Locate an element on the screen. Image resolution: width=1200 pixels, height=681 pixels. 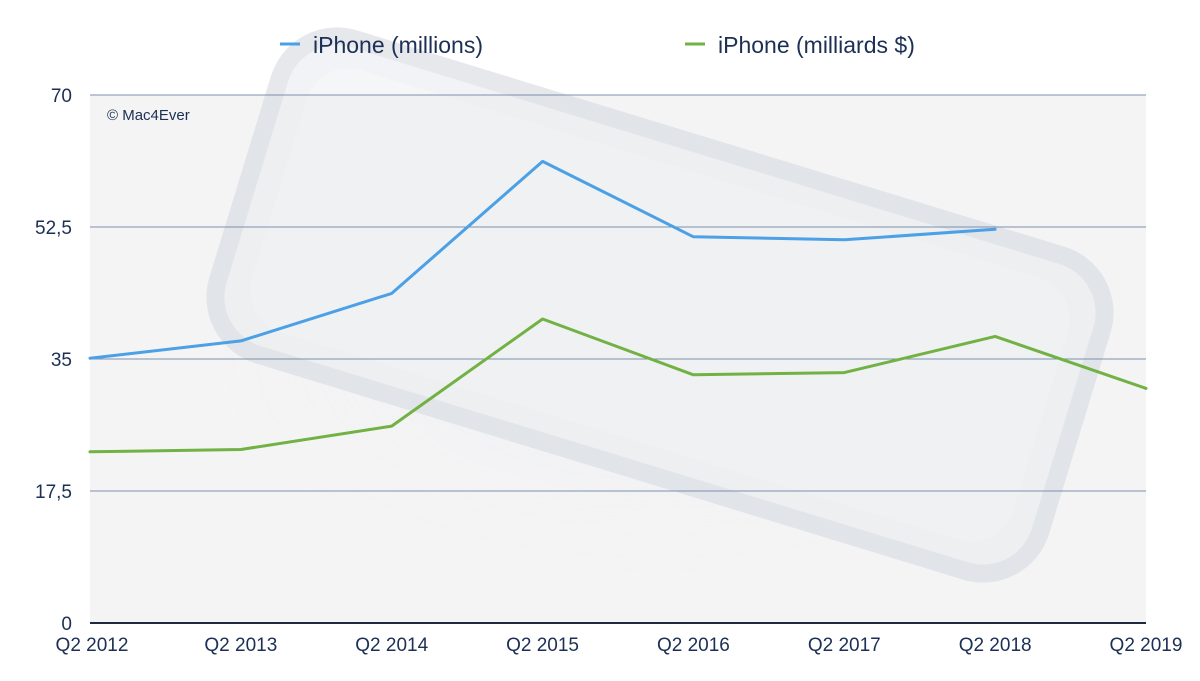
y-axis-tick-labels: 0 17,5 35 52,5 70 is located at coordinates (53, 360).